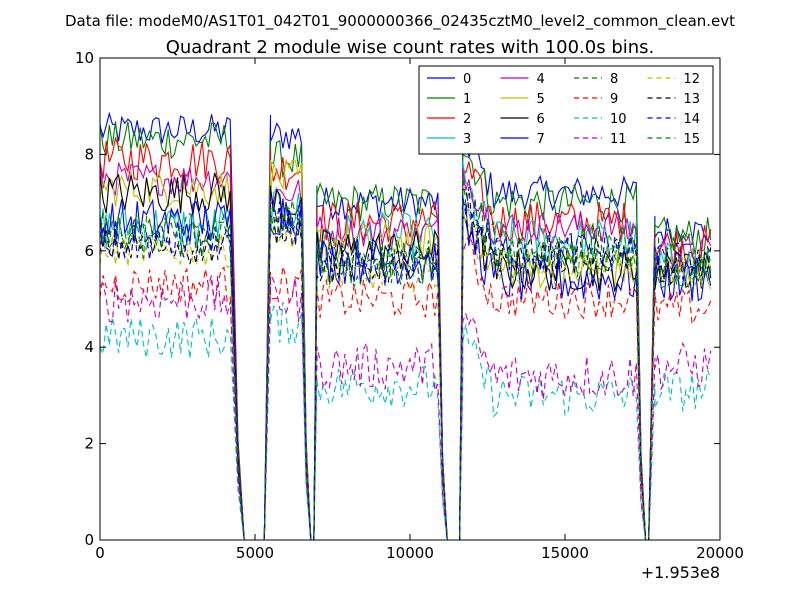 The width and height of the screenshot is (800, 600). Describe the element at coordinates (89, 251) in the screenshot. I see `y-tick-label: 6` at that location.